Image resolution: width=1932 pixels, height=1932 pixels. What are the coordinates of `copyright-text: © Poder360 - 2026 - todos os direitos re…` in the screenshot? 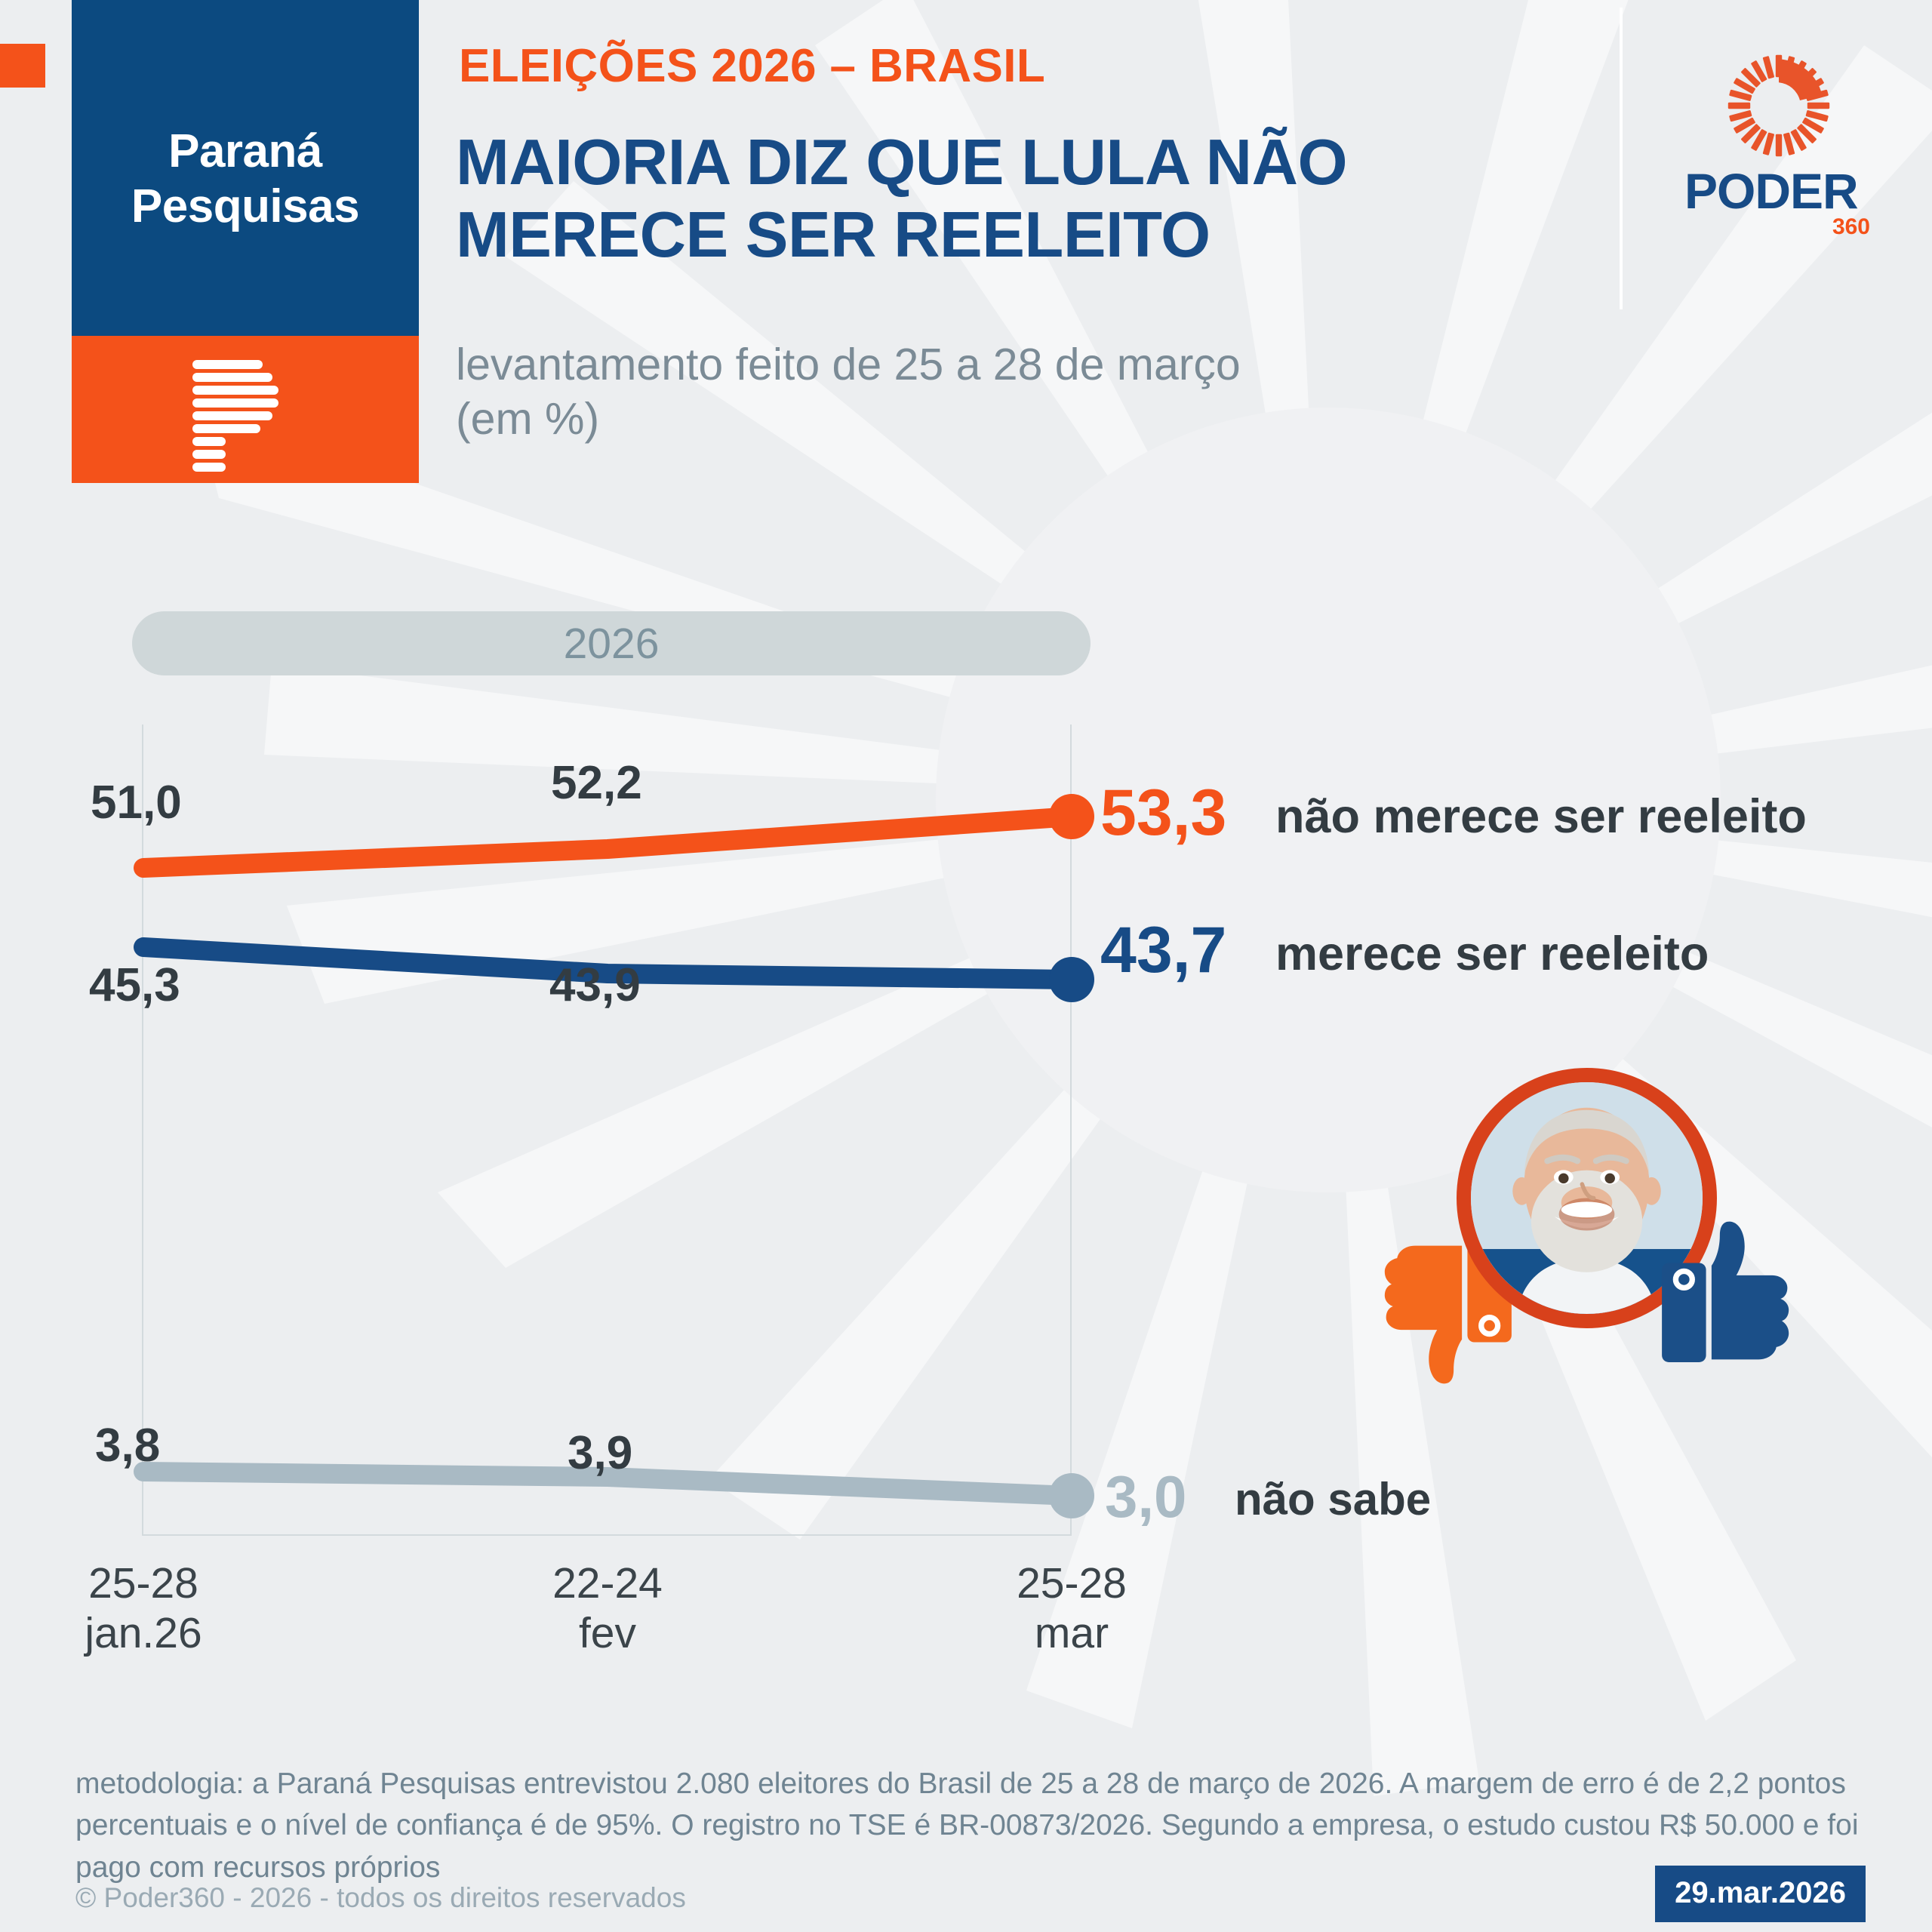 It's located at (380, 1897).